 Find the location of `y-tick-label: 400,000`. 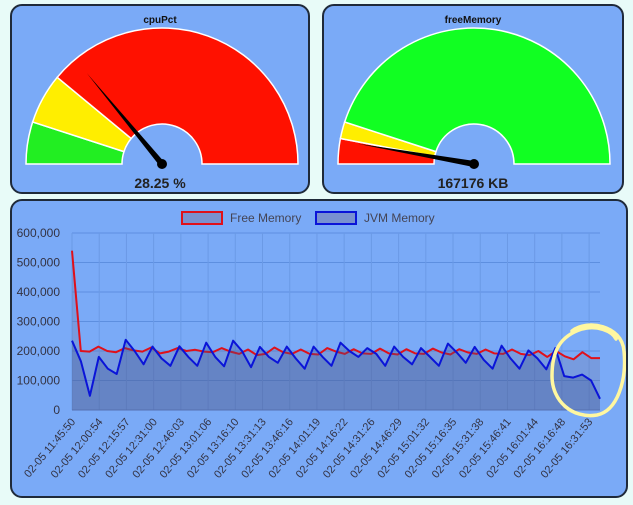

y-tick-label: 400,000 is located at coordinates (39, 292).